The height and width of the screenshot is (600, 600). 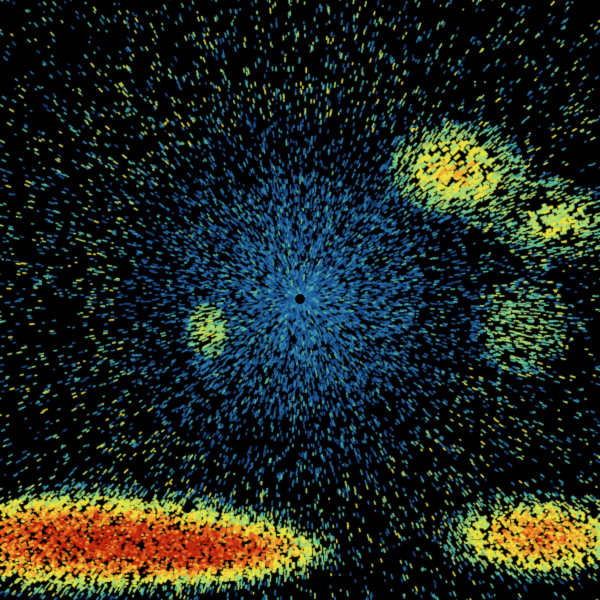 What do you see at coordinates (300, 299) in the screenshot?
I see `radar-site-marker` at bounding box center [300, 299].